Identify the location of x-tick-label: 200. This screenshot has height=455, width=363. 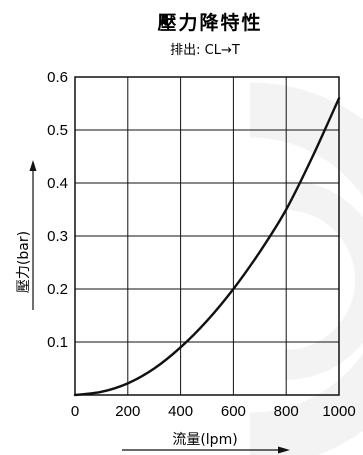
(127, 411).